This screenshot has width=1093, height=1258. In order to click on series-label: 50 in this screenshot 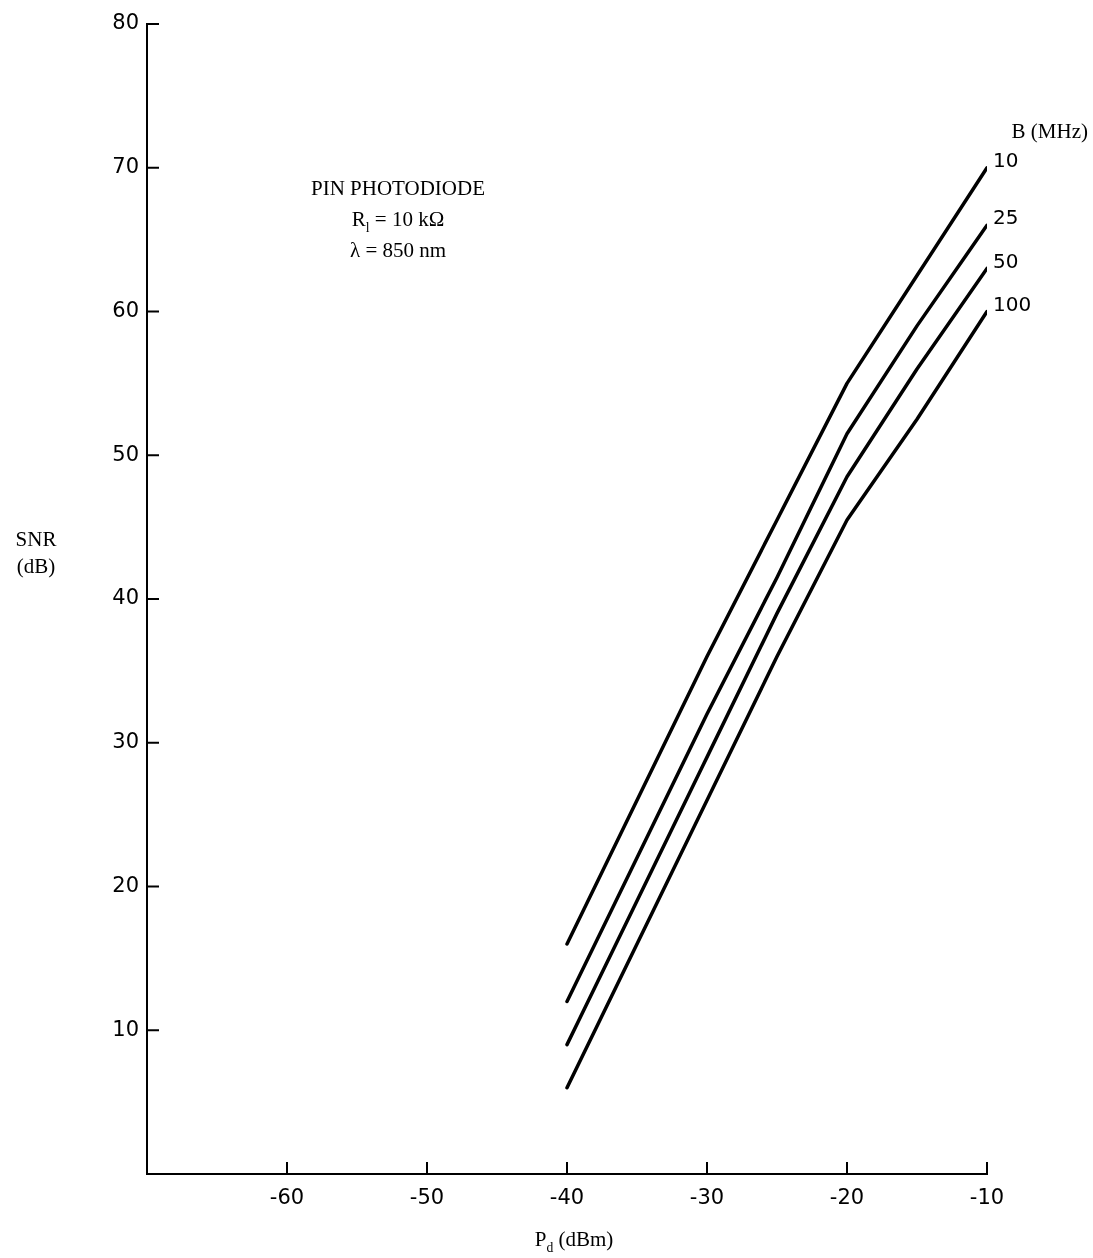, I will do `click(1006, 260)`.